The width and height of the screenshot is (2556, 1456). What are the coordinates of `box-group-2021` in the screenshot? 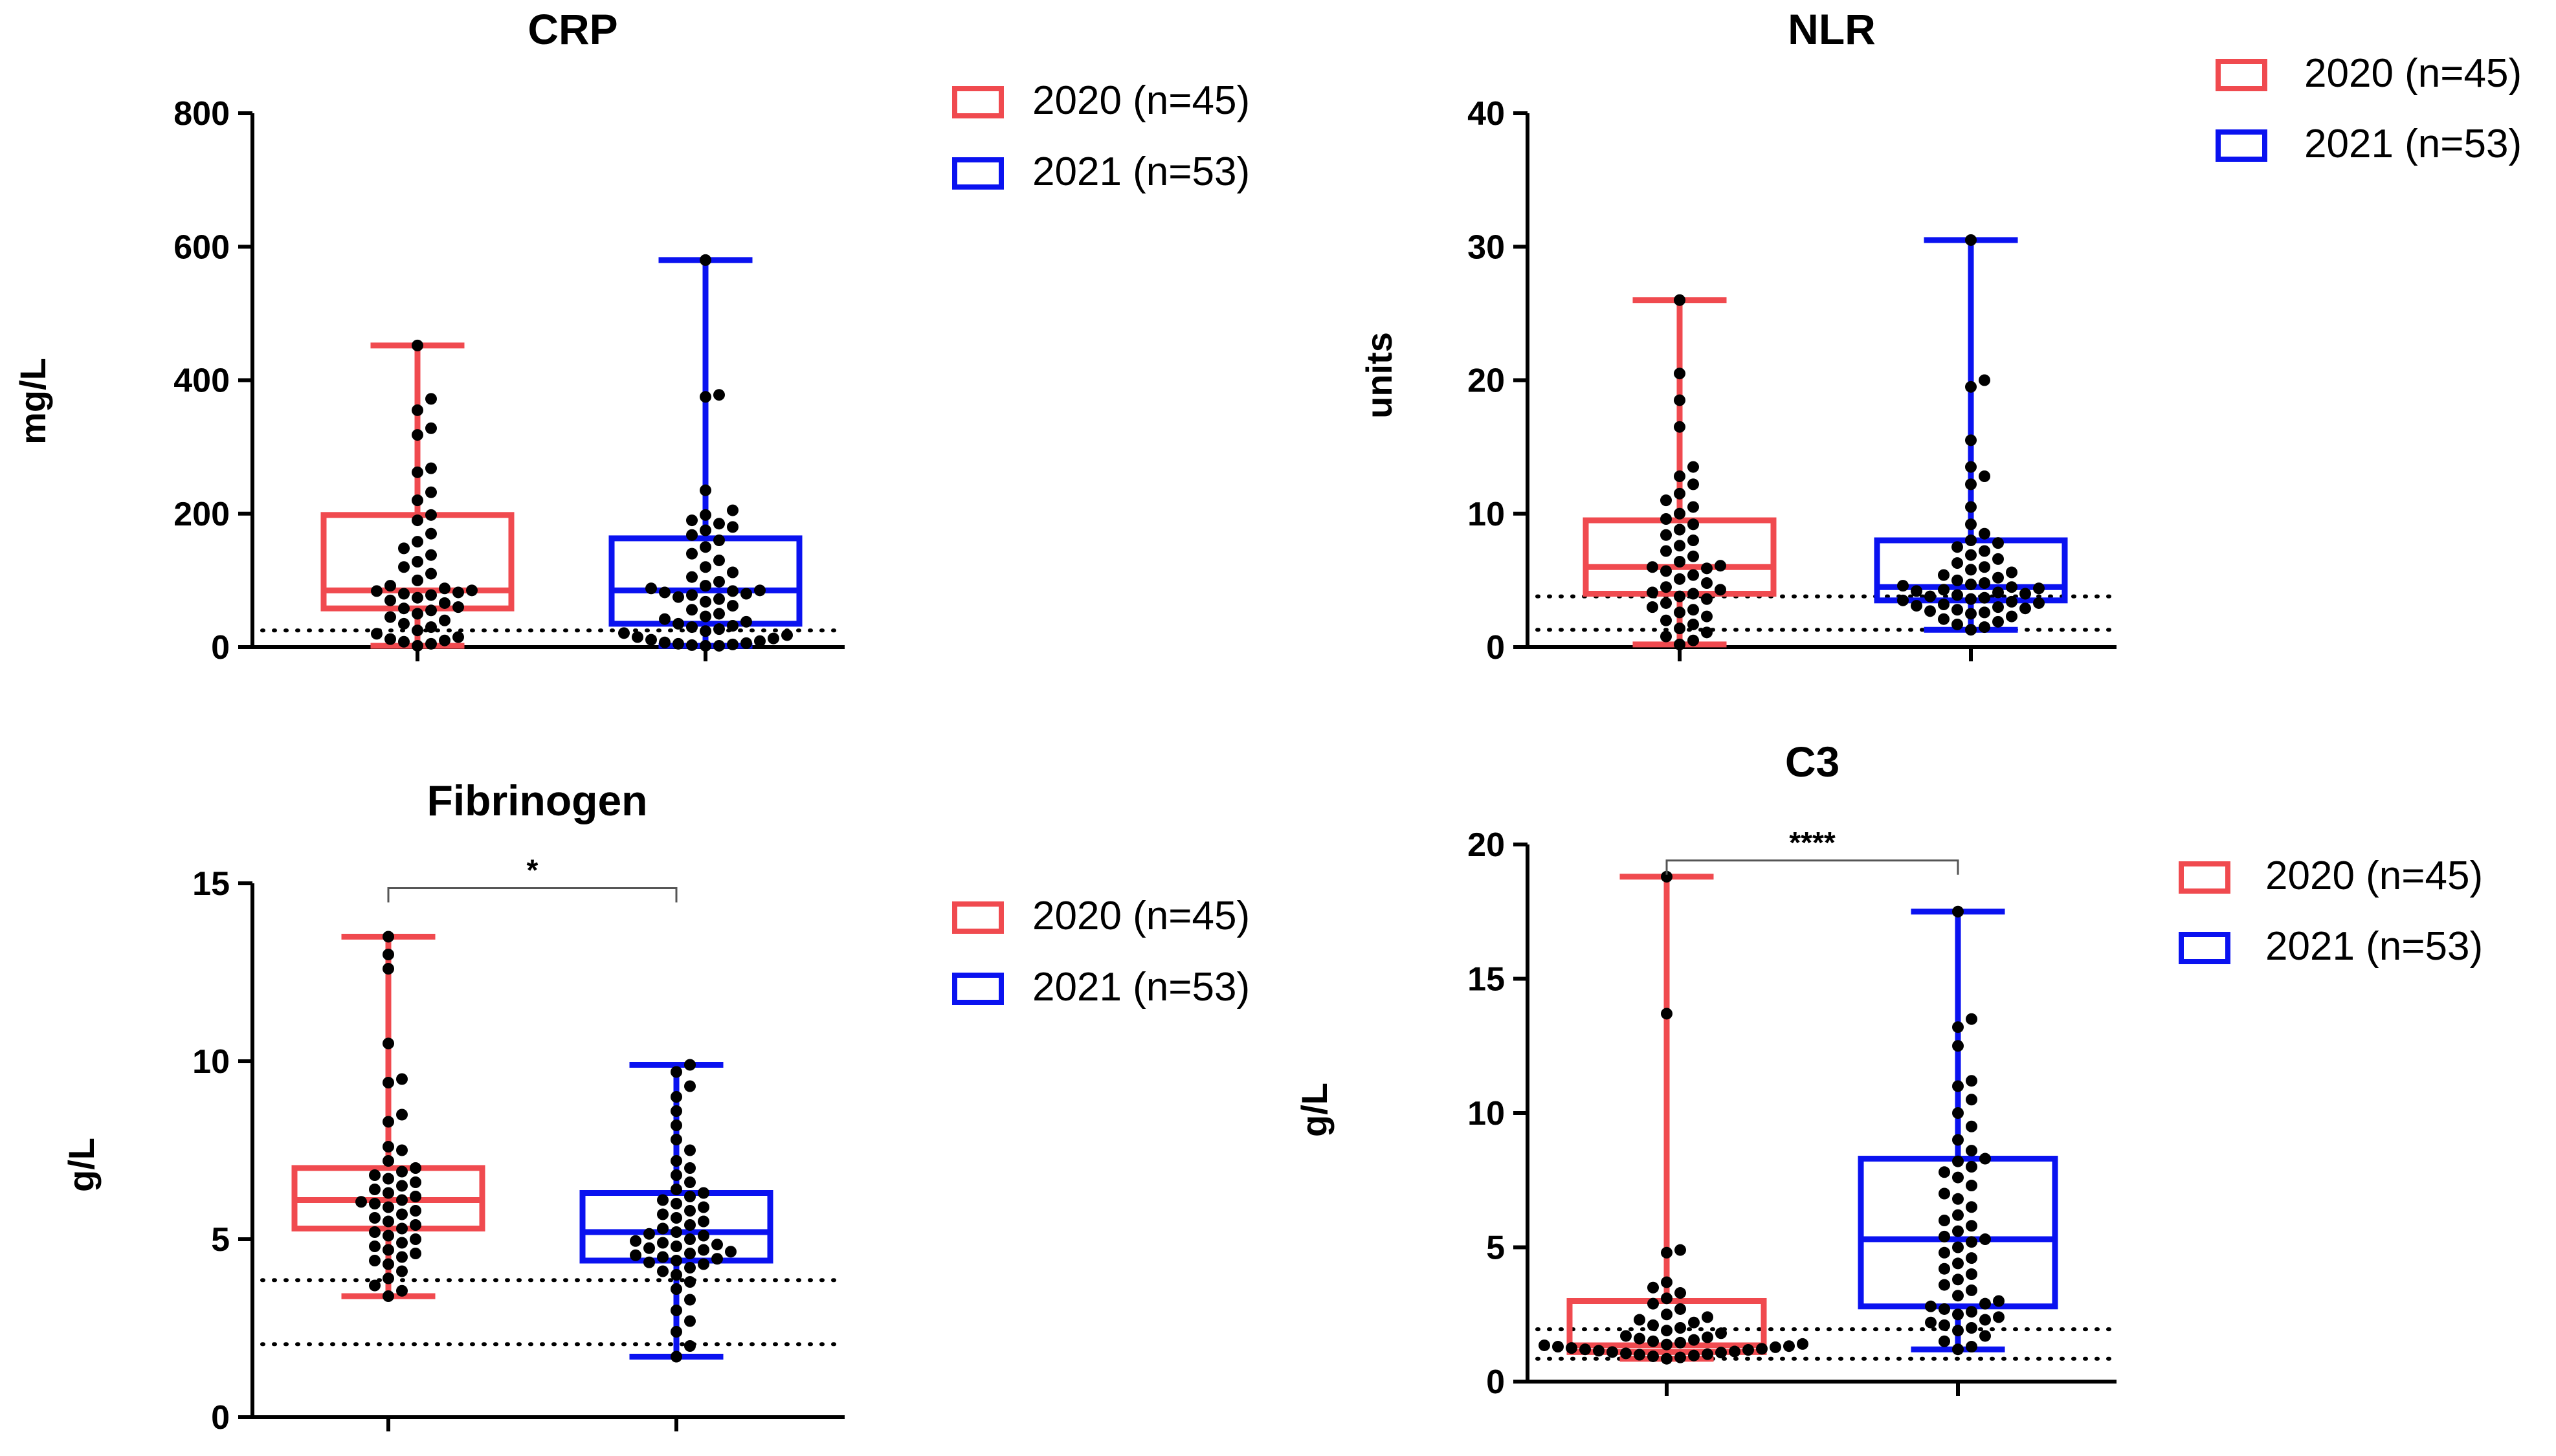 It's located at (676, 1245).